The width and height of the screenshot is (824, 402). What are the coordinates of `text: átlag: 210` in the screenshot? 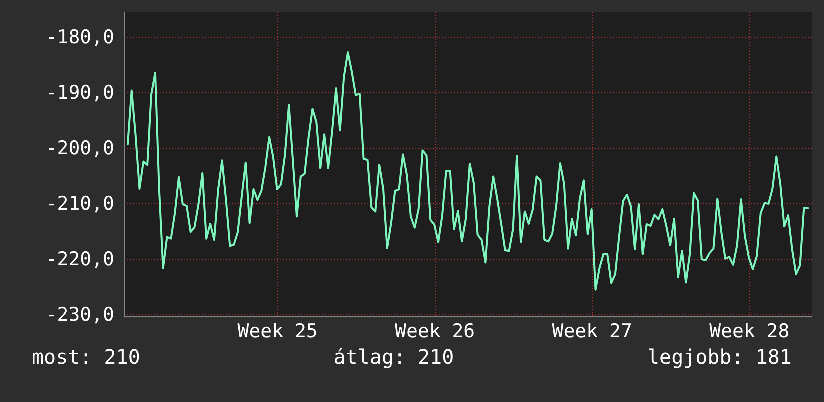 It's located at (394, 357).